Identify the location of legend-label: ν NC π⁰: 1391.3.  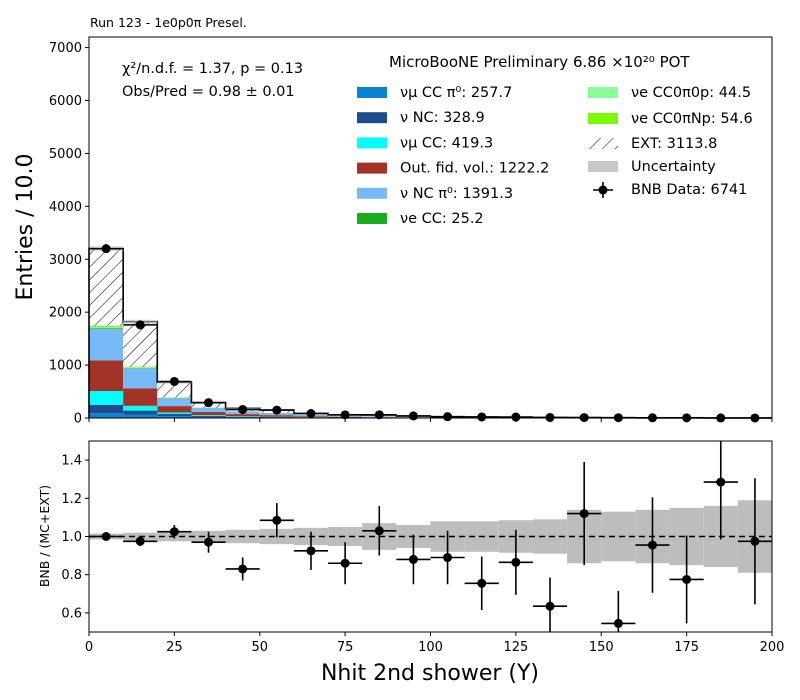
(456, 194).